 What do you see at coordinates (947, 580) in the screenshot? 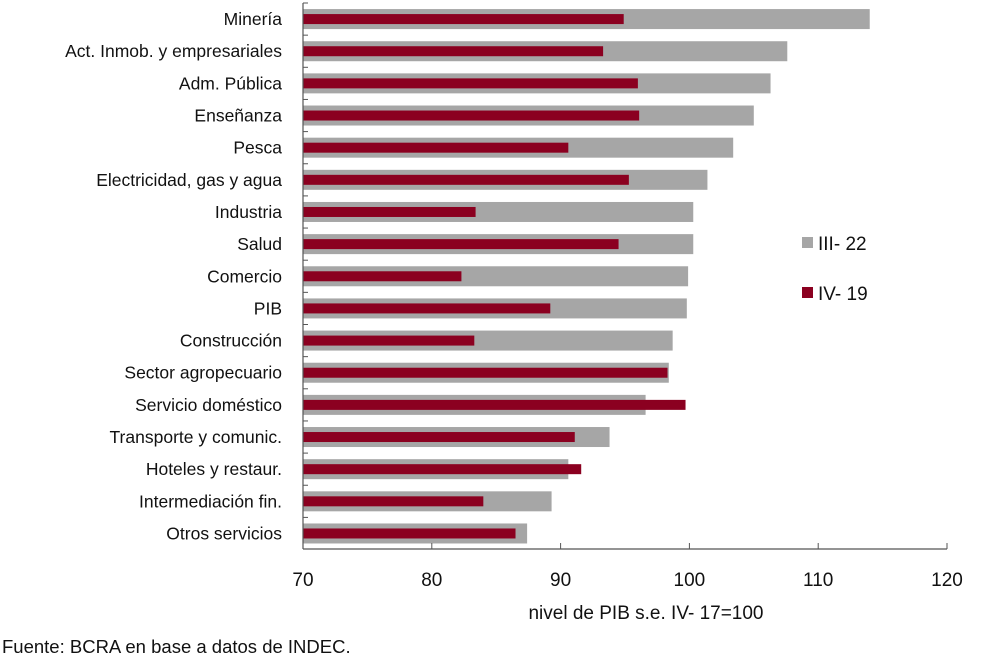
I see `x-tick-label-120: 120` at bounding box center [947, 580].